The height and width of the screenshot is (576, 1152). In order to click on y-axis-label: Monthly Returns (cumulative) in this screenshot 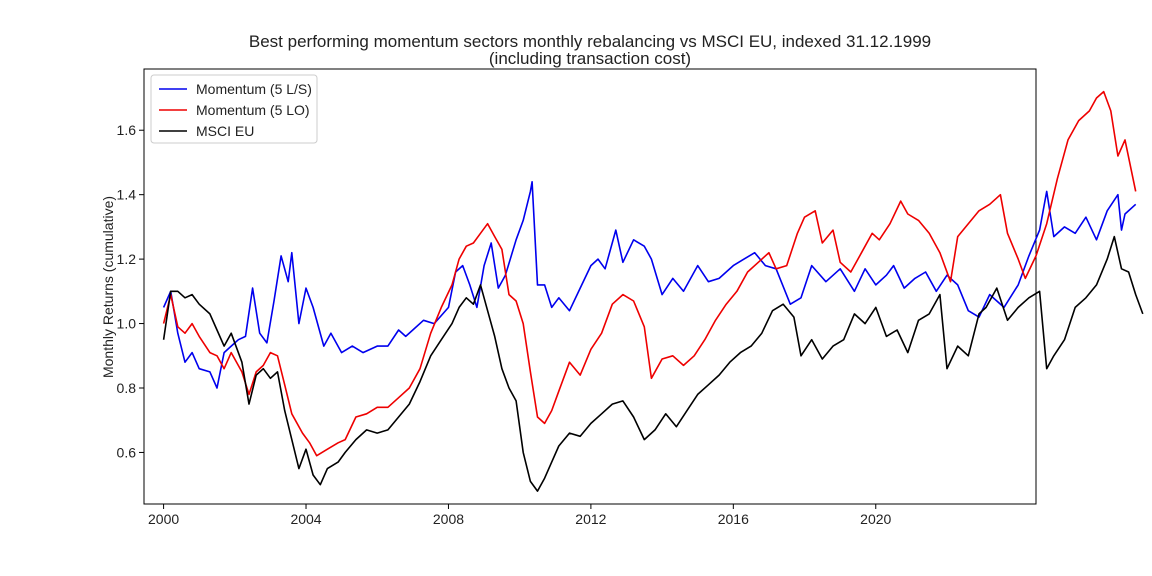, I will do `click(108, 287)`.